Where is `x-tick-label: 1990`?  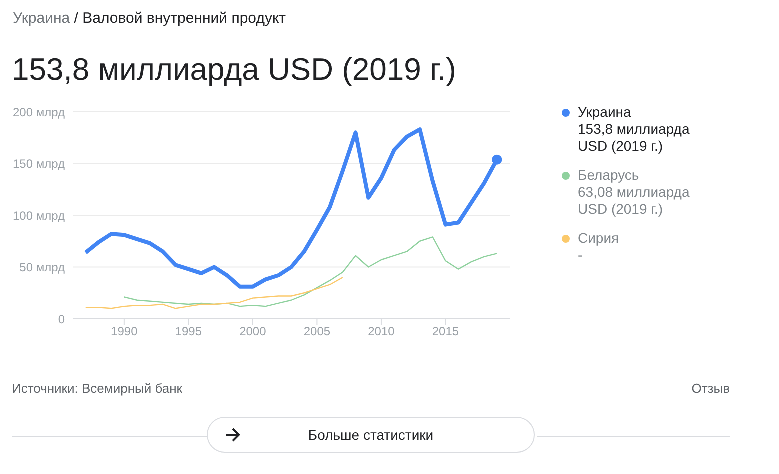 x-tick-label: 1990 is located at coordinates (124, 331).